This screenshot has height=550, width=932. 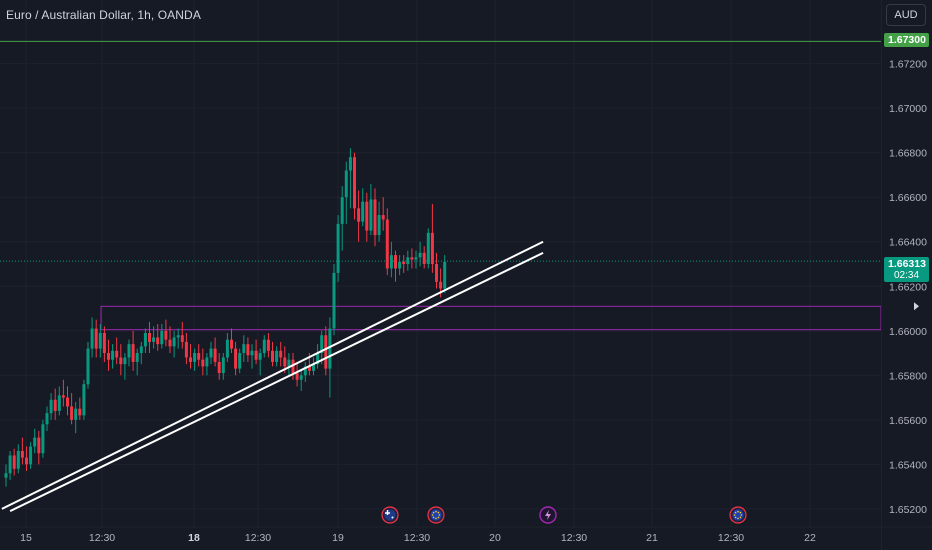 What do you see at coordinates (390, 515) in the screenshot?
I see `flag-au-icon` at bounding box center [390, 515].